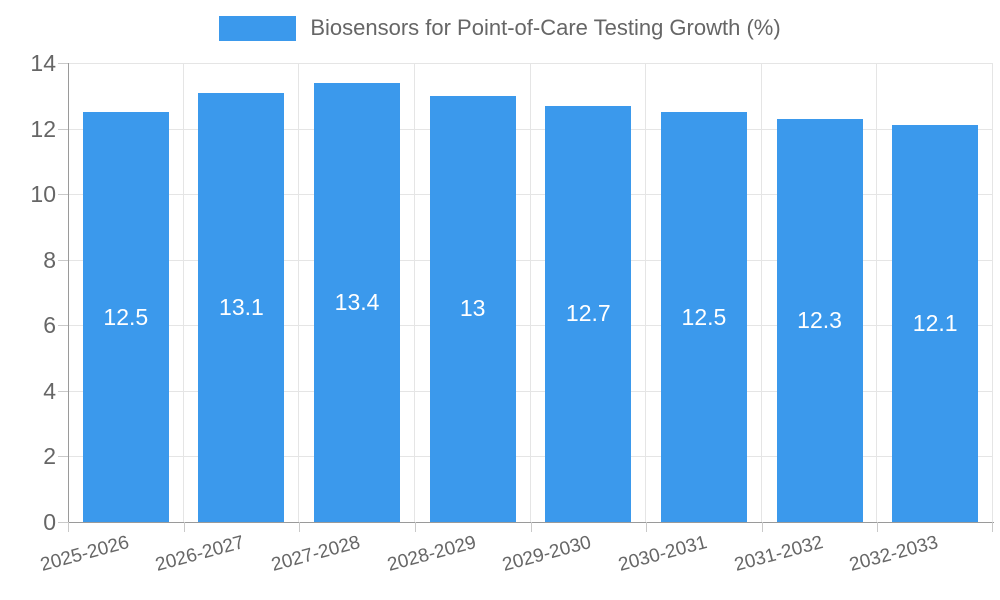  I want to click on bar-2032-2033: 12.1, so click(935, 323).